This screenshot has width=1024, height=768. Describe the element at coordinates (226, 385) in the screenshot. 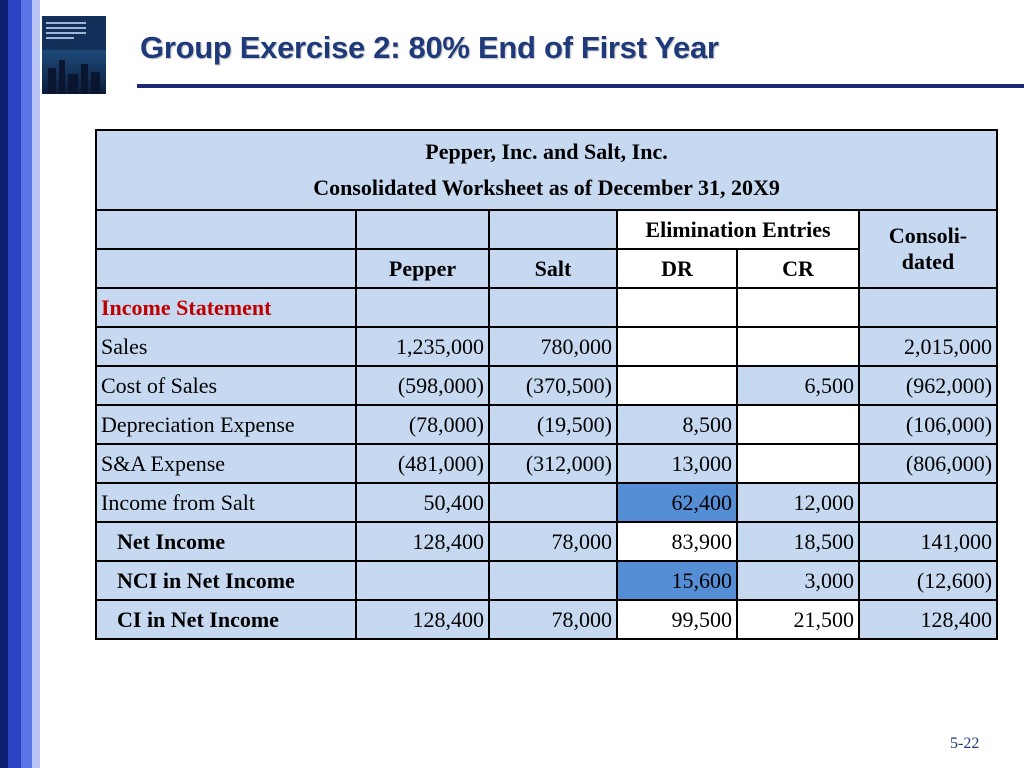

I see `row-label: Cost of Sales` at that location.